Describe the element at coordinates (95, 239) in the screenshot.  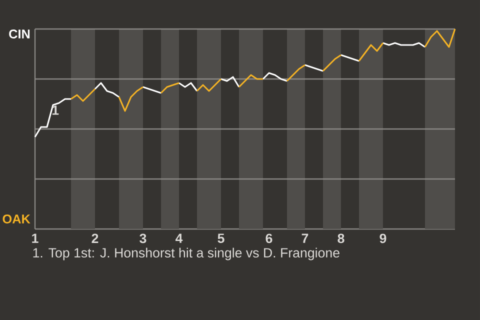
I see `x-tick-label: 2` at that location.